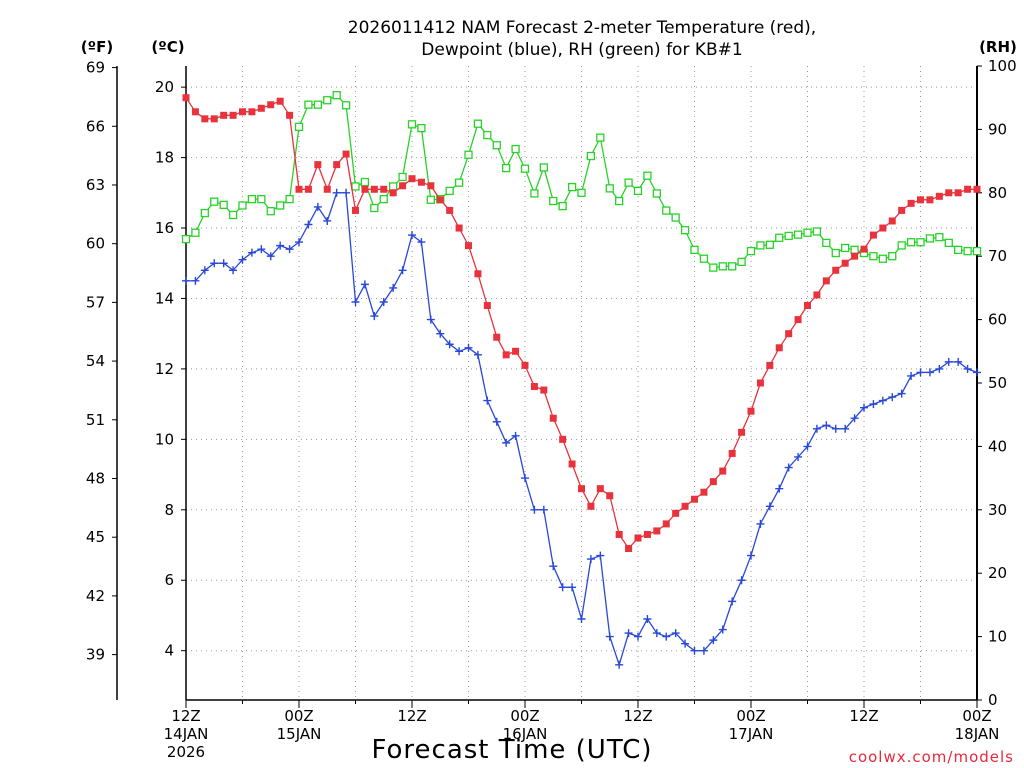 This screenshot has width=1024, height=768. Describe the element at coordinates (95, 185) in the screenshot. I see `fahrenheit-tick-label: 63` at that location.